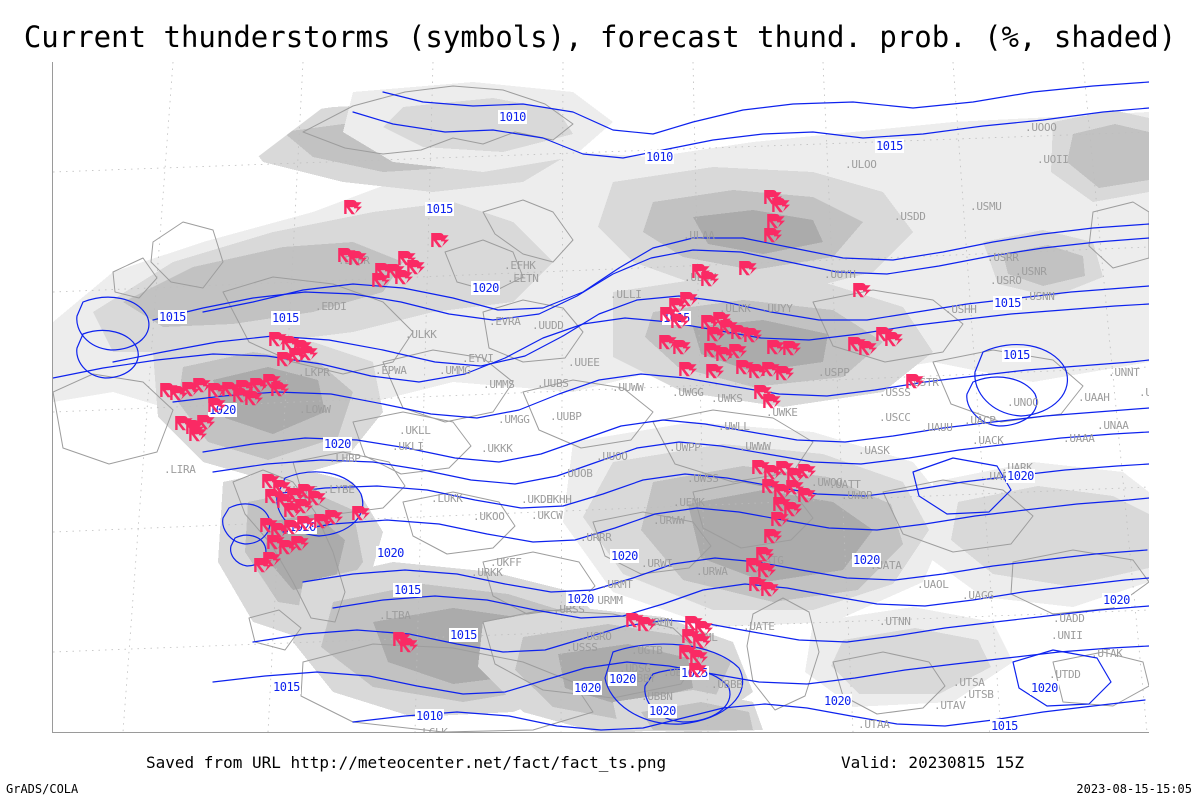 The width and height of the screenshot is (1200, 800). Describe the element at coordinates (180, 469) in the screenshot. I see `station-label: .LIRA` at that location.